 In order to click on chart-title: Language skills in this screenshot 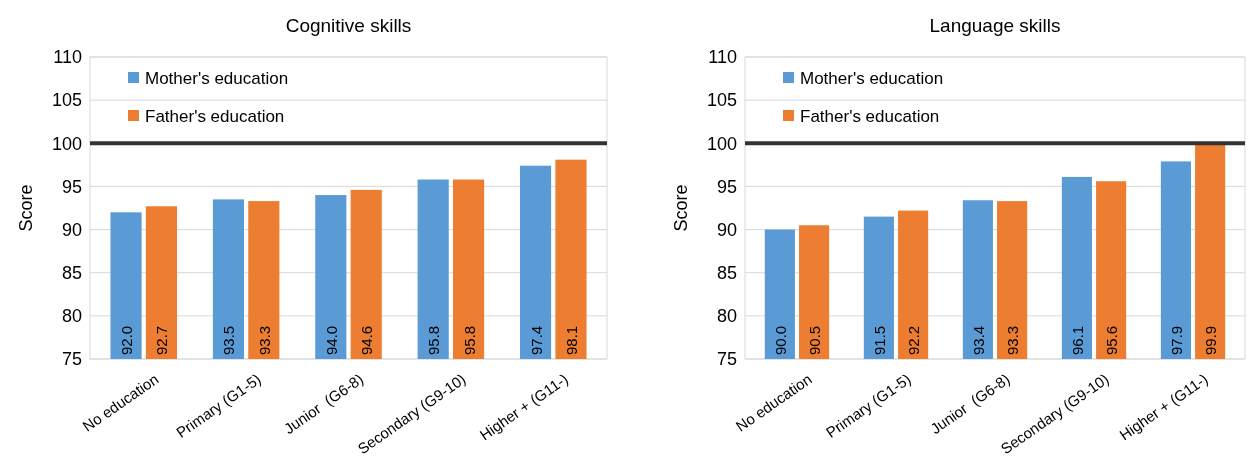, I will do `click(995, 25)`.